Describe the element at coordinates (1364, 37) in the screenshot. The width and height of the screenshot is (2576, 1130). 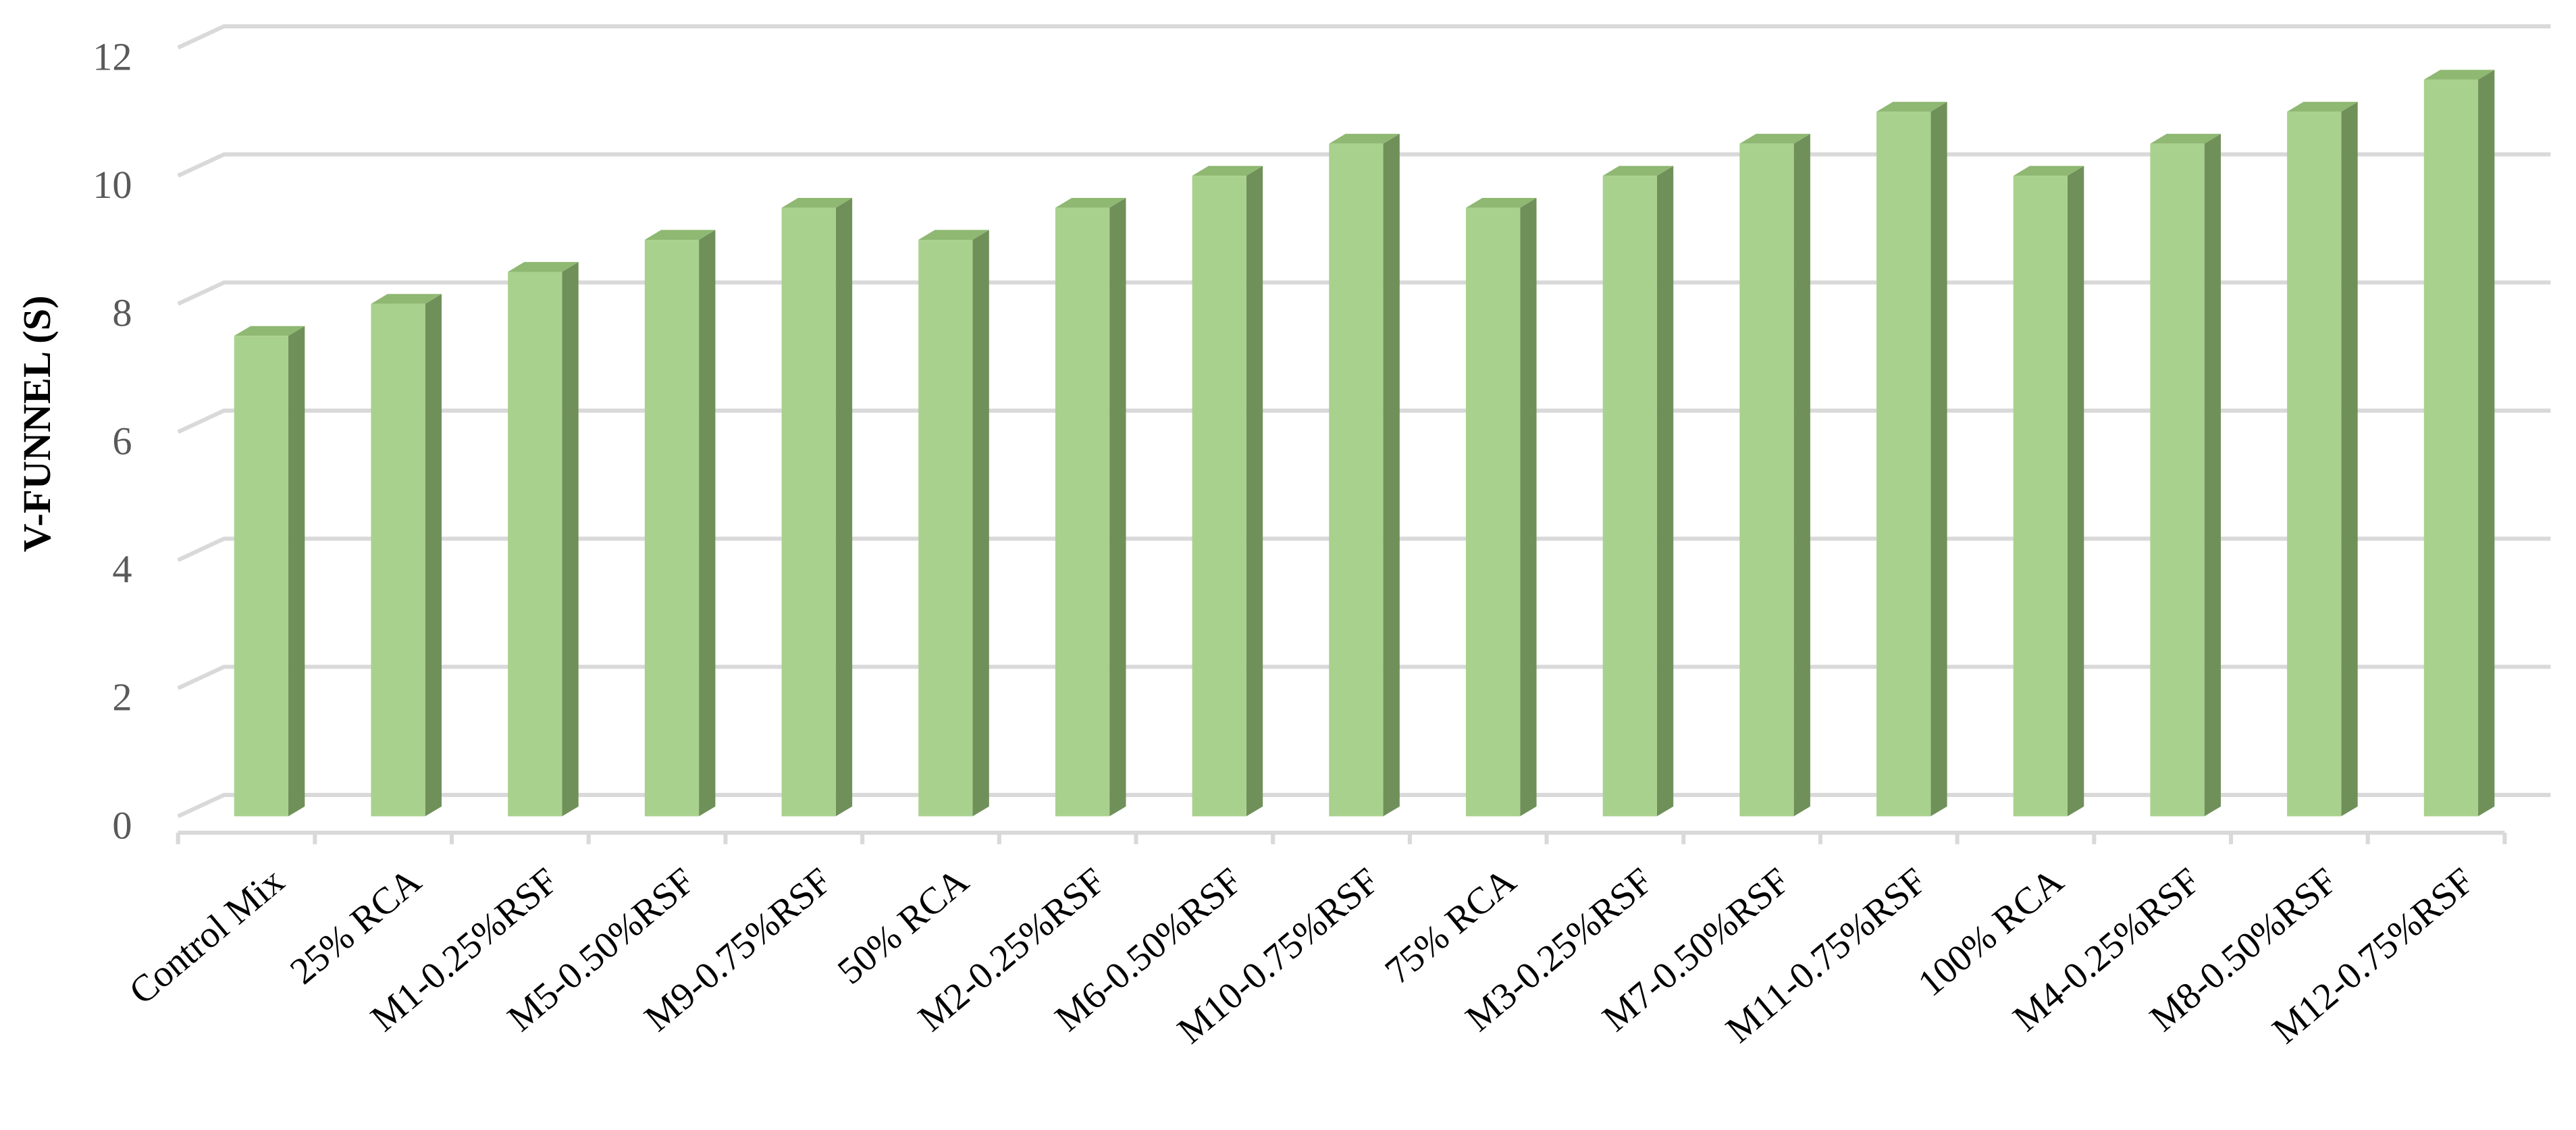
I see `grid-line` at that location.